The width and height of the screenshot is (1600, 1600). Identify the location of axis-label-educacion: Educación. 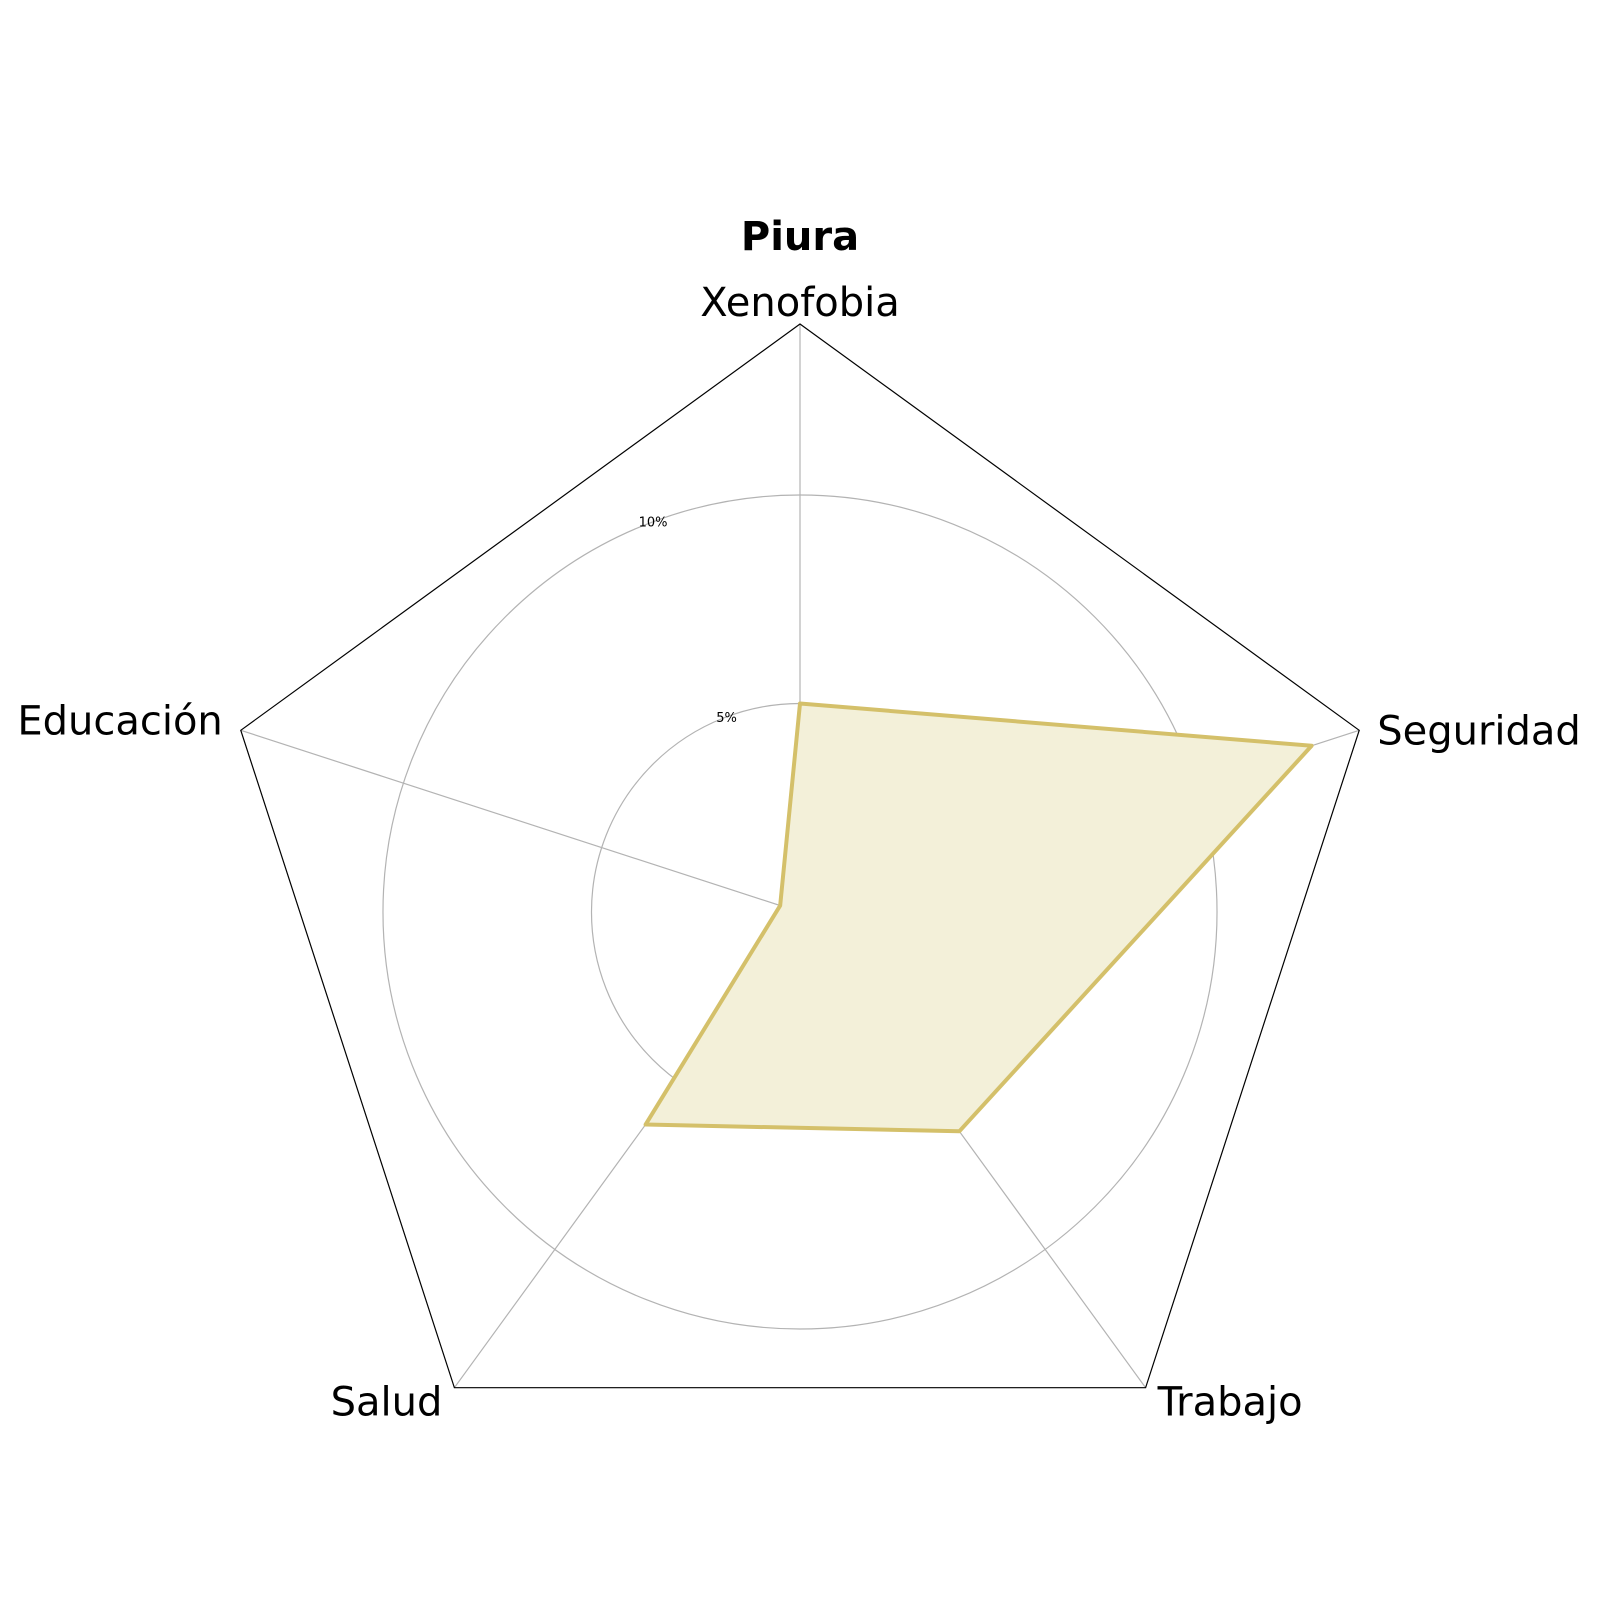
(119, 721).